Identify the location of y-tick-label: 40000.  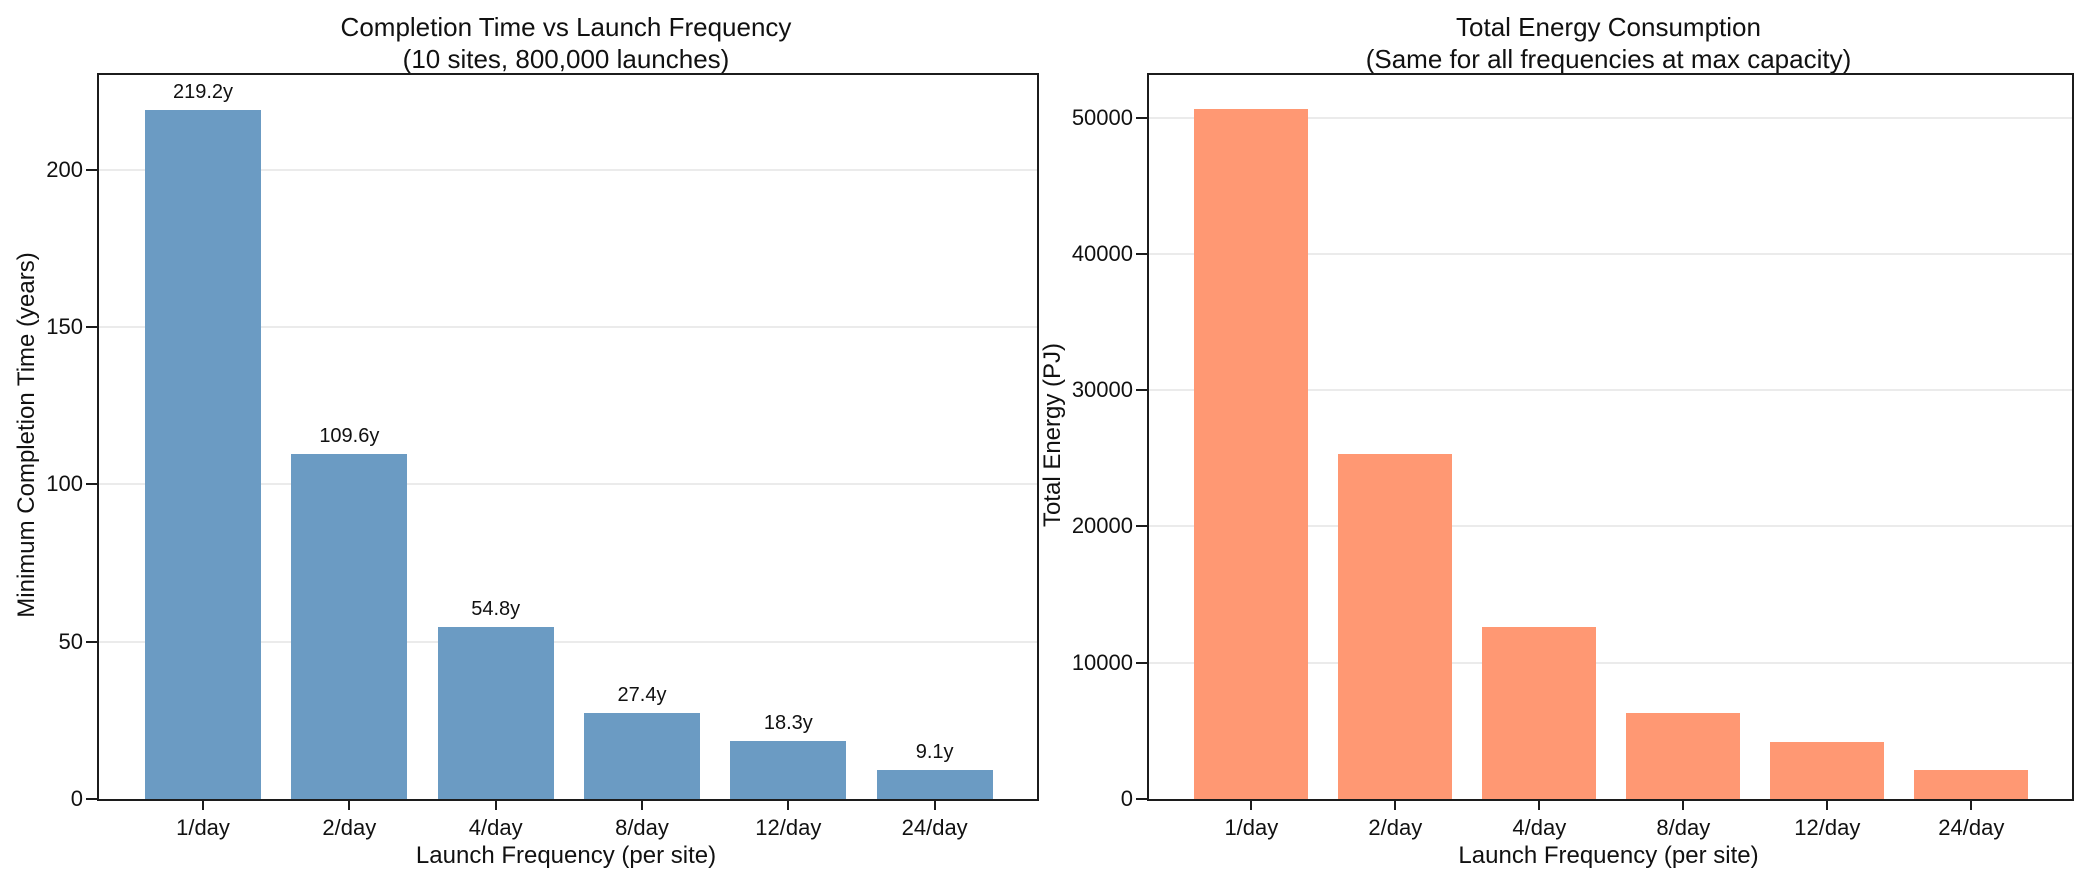
(1102, 253).